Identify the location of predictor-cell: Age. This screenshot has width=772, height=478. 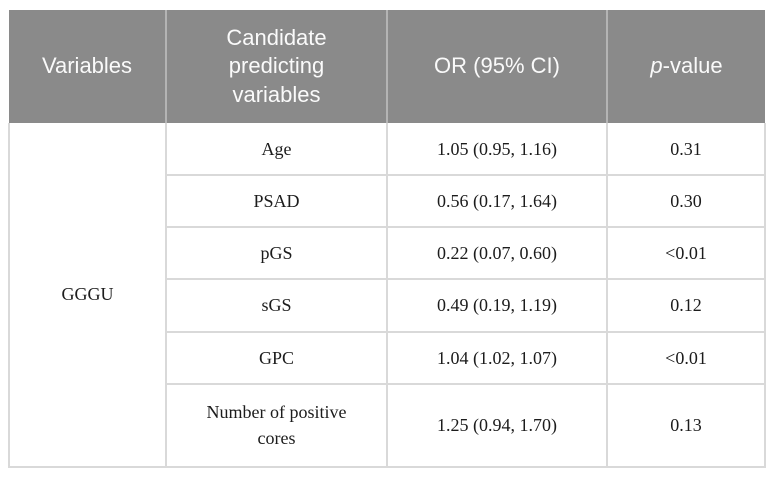
(276, 150).